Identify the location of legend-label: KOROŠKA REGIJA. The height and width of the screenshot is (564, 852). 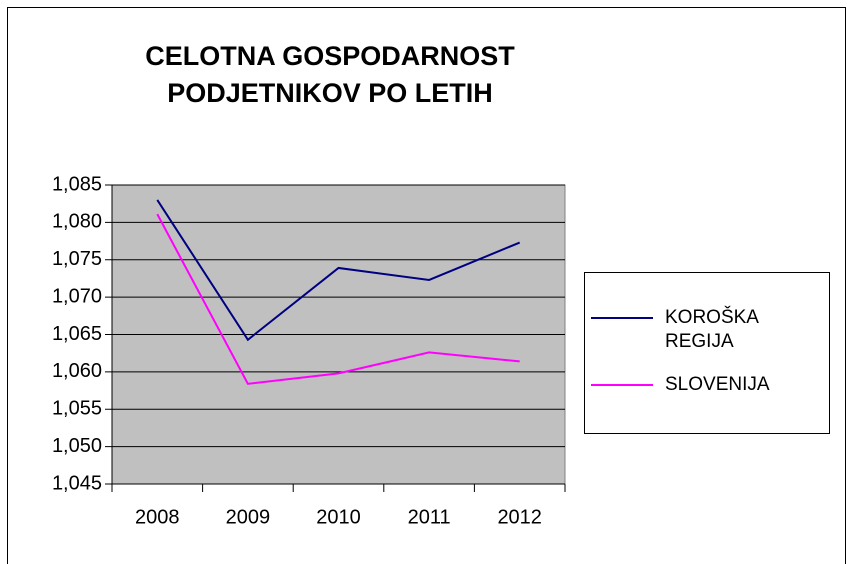
(711, 329).